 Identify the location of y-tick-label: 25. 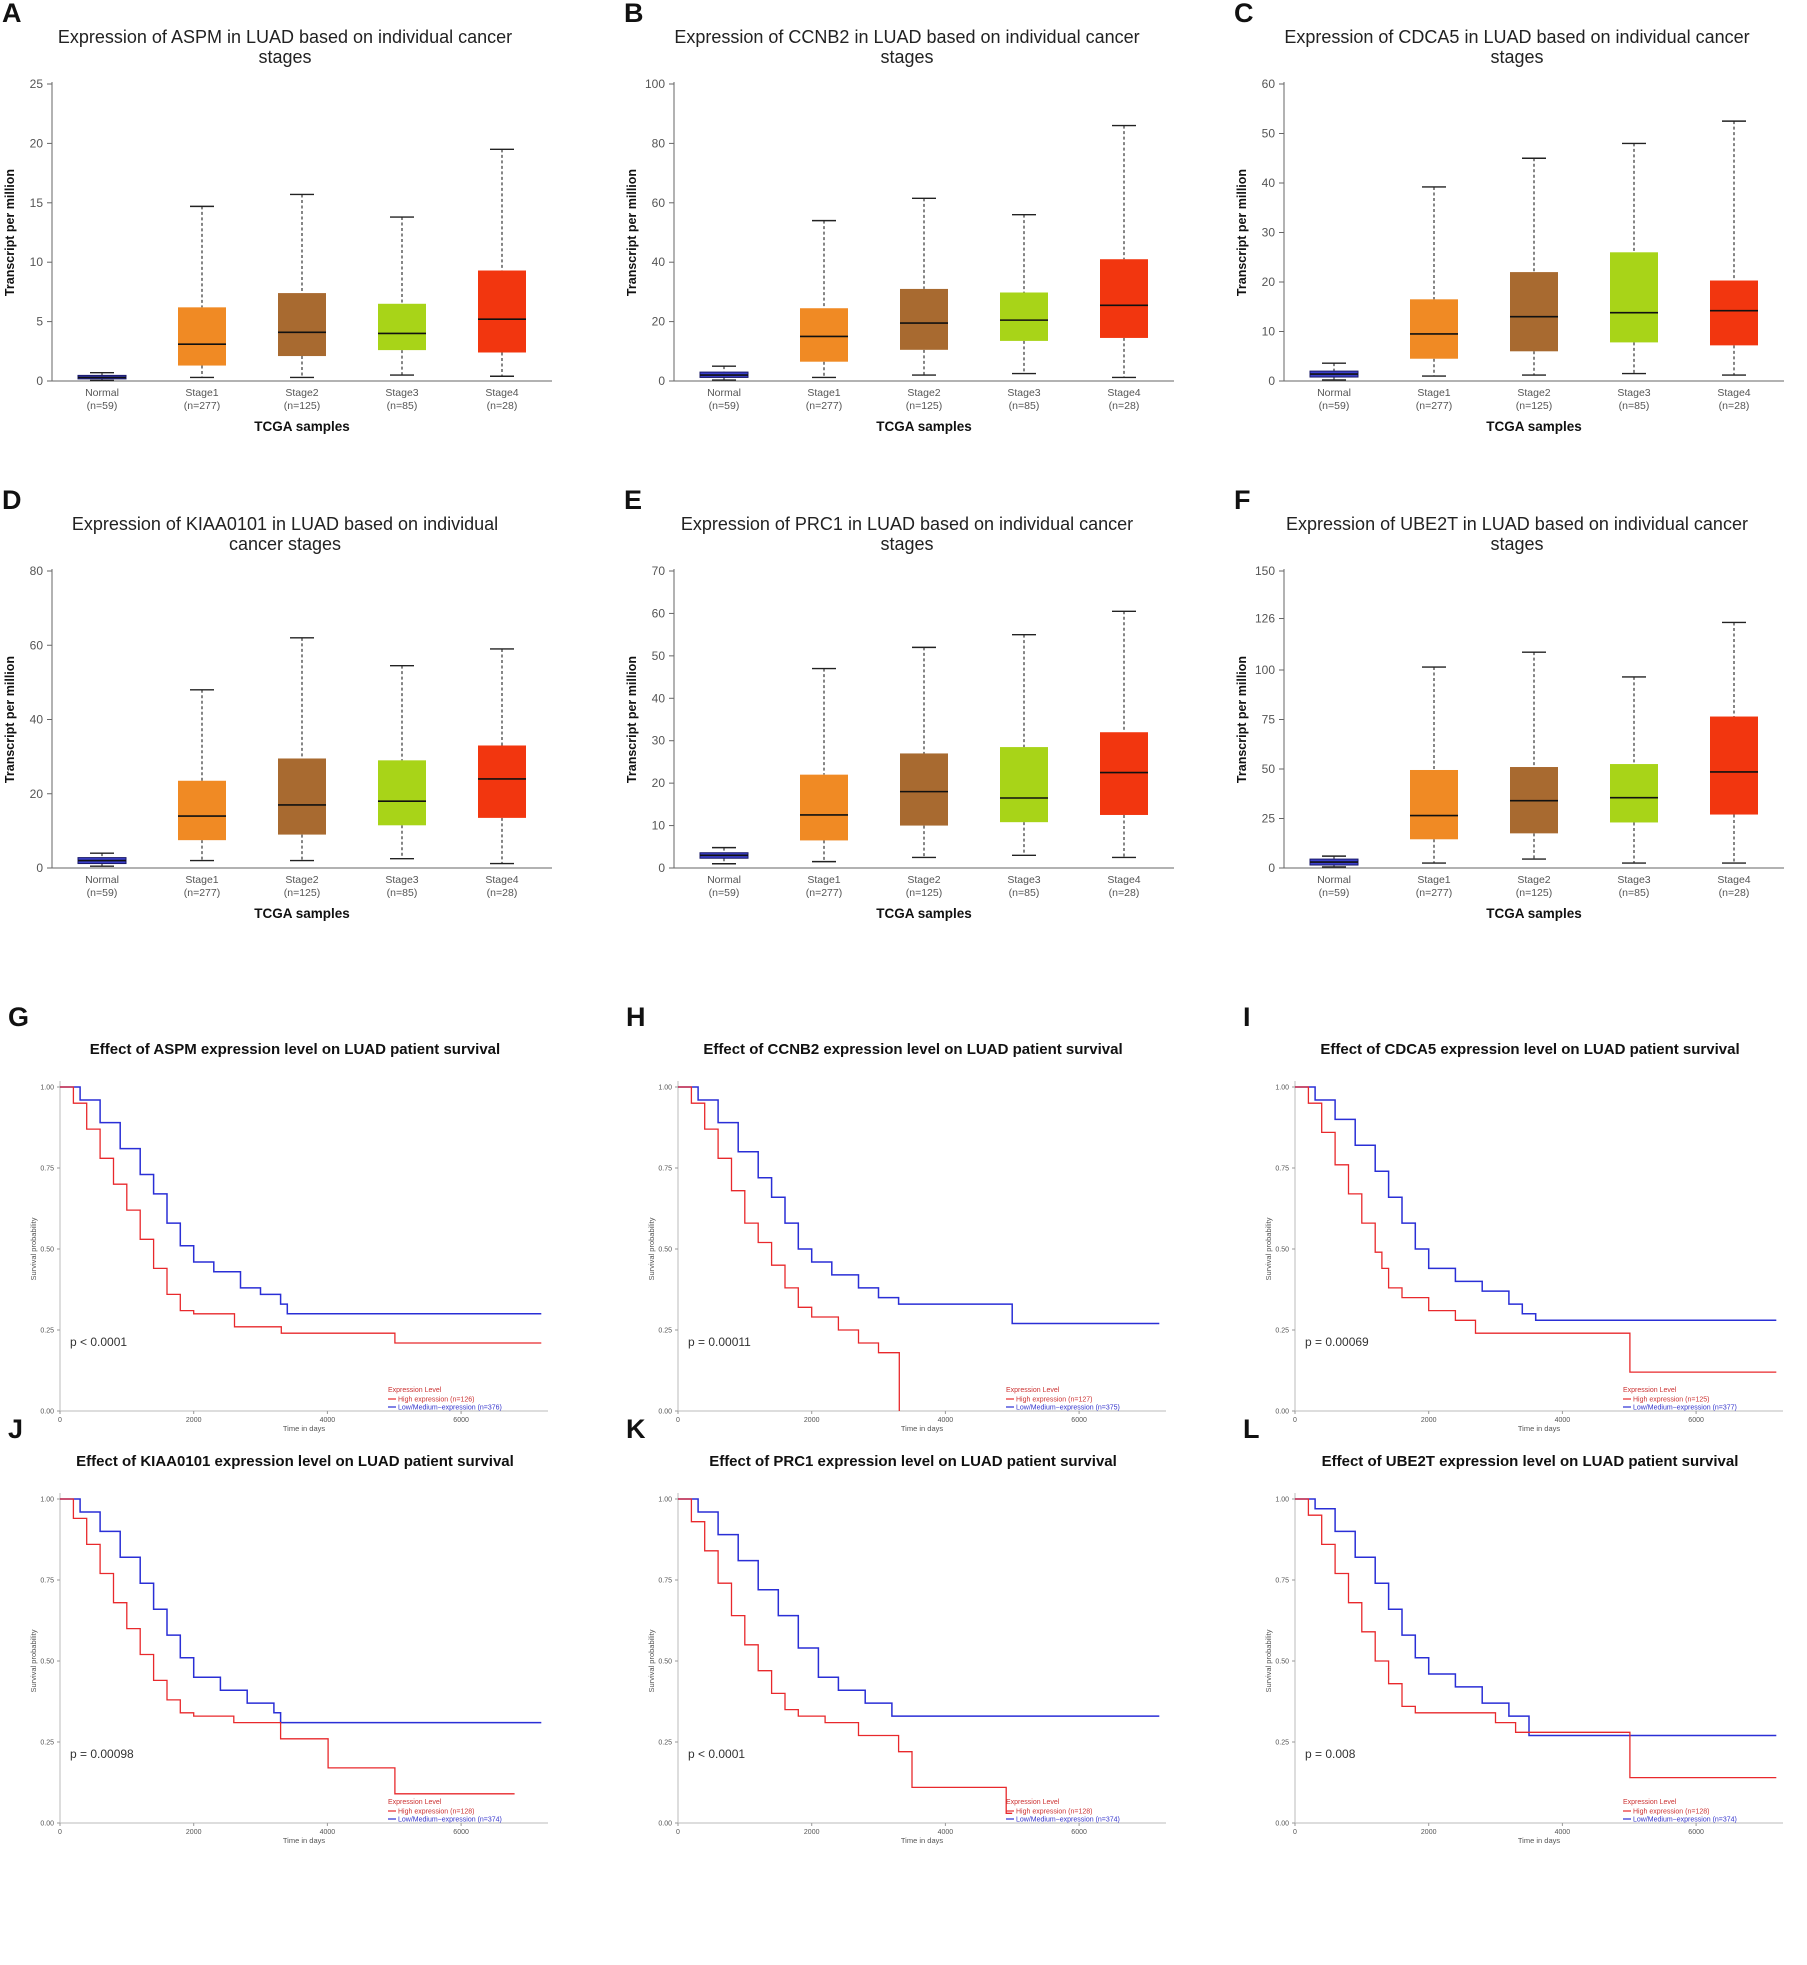
(37, 84).